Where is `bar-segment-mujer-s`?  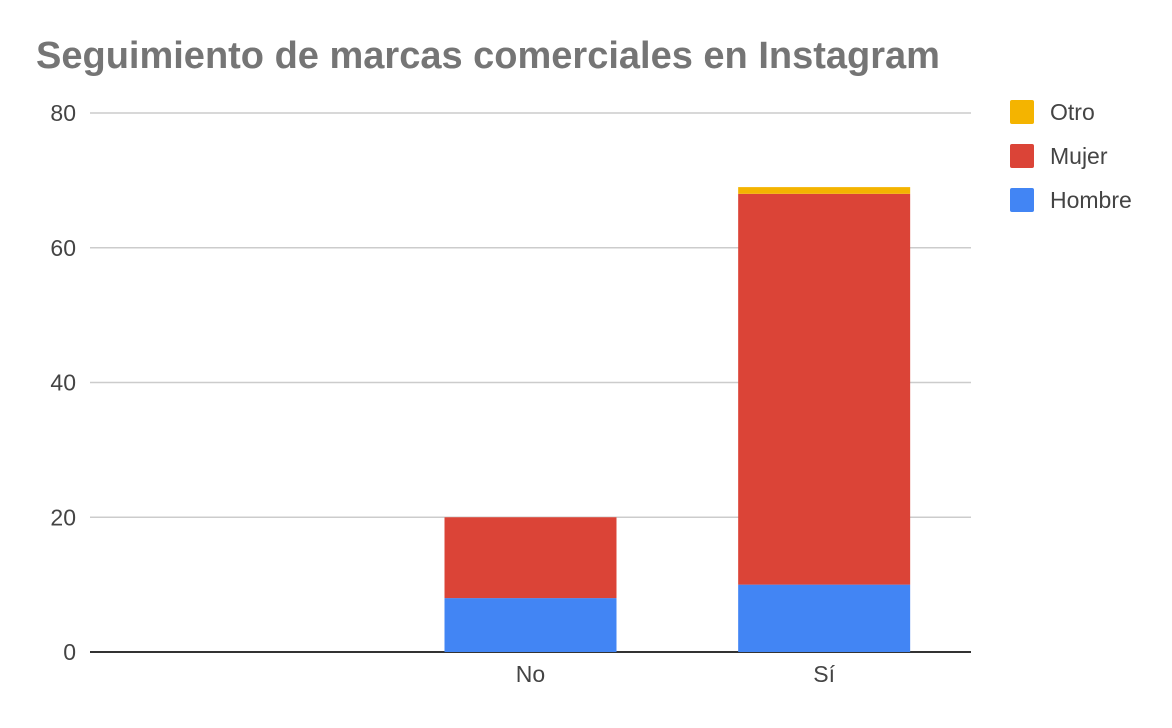 bar-segment-mujer-s is located at coordinates (824, 389).